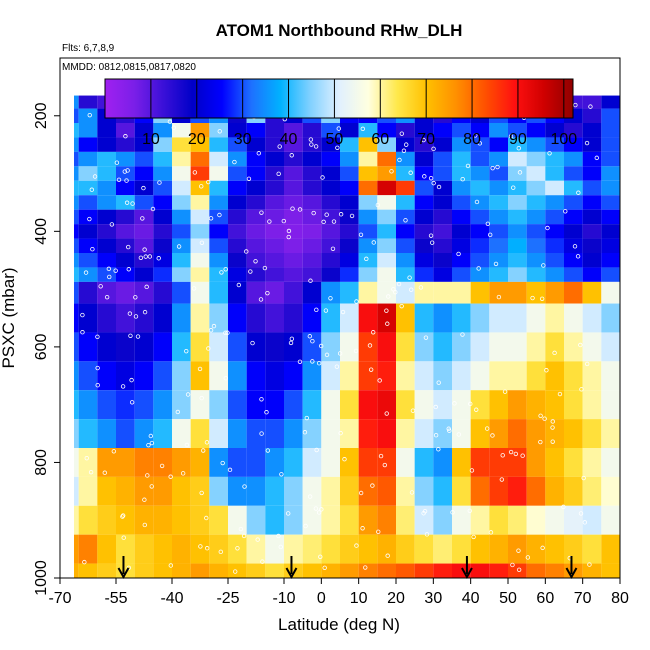  Describe the element at coordinates (380, 139) in the screenshot. I see `colorbar-tick-label: 60` at that location.